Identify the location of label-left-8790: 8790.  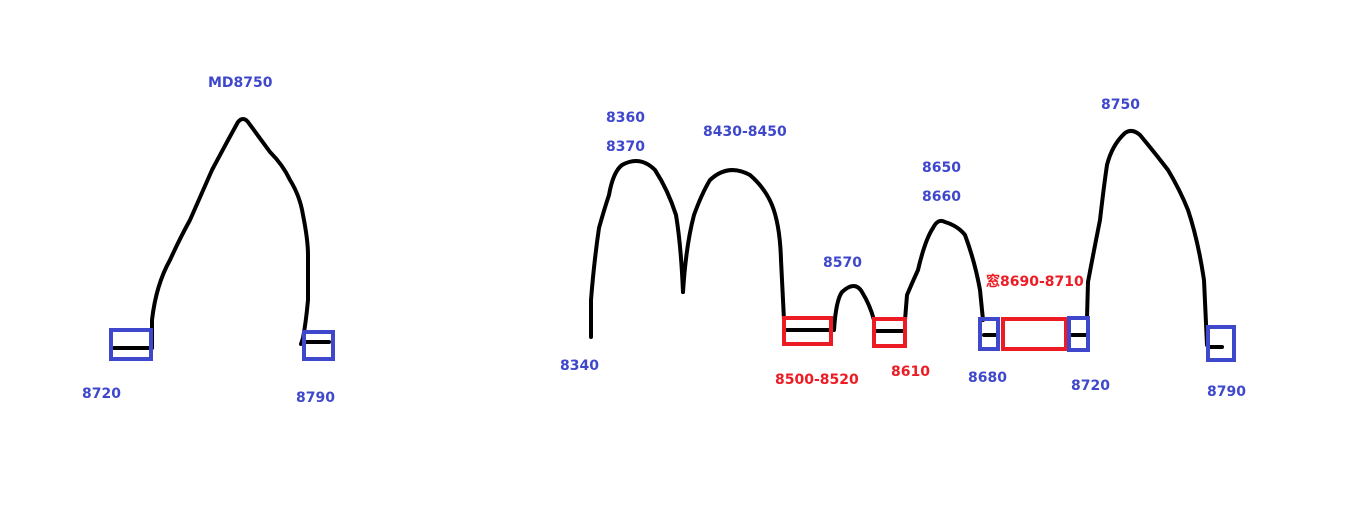
(315, 398).